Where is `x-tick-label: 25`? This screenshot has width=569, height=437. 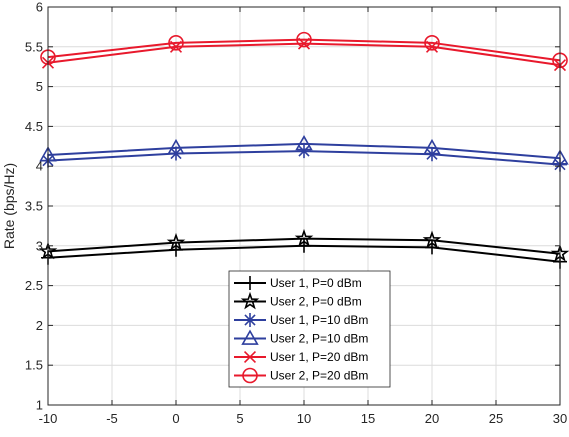 x-tick-label: 25 is located at coordinates (496, 418).